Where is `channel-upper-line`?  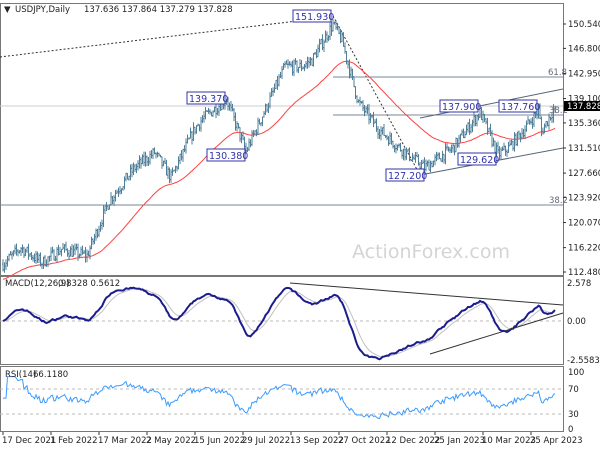
channel-upper-line is located at coordinates (491, 103).